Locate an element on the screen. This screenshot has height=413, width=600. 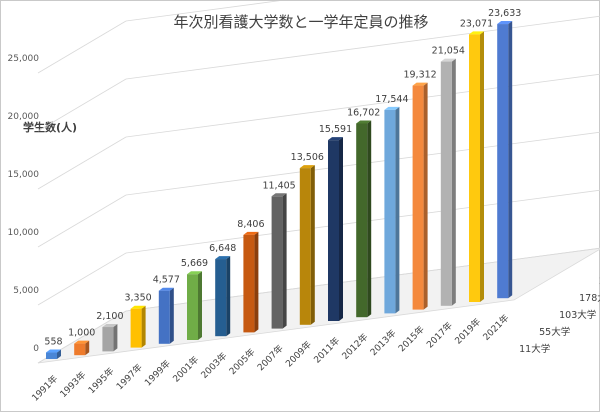
x-tick-label: 1999年 is located at coordinates (157, 372).